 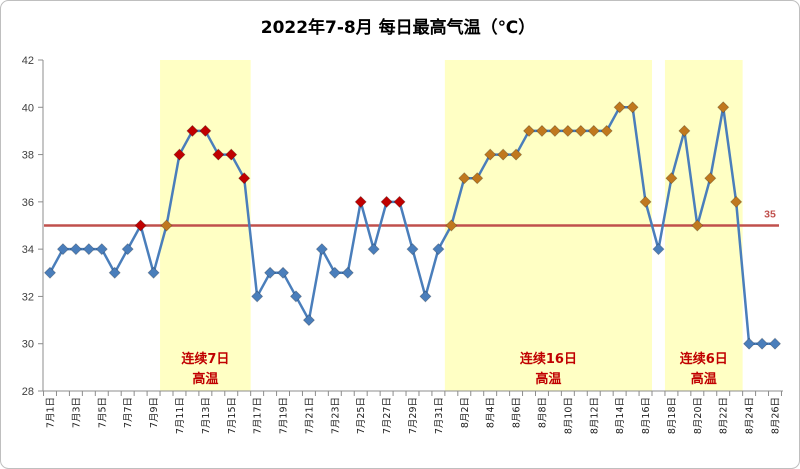 I want to click on y-tick-label: 40, so click(x=28, y=108).